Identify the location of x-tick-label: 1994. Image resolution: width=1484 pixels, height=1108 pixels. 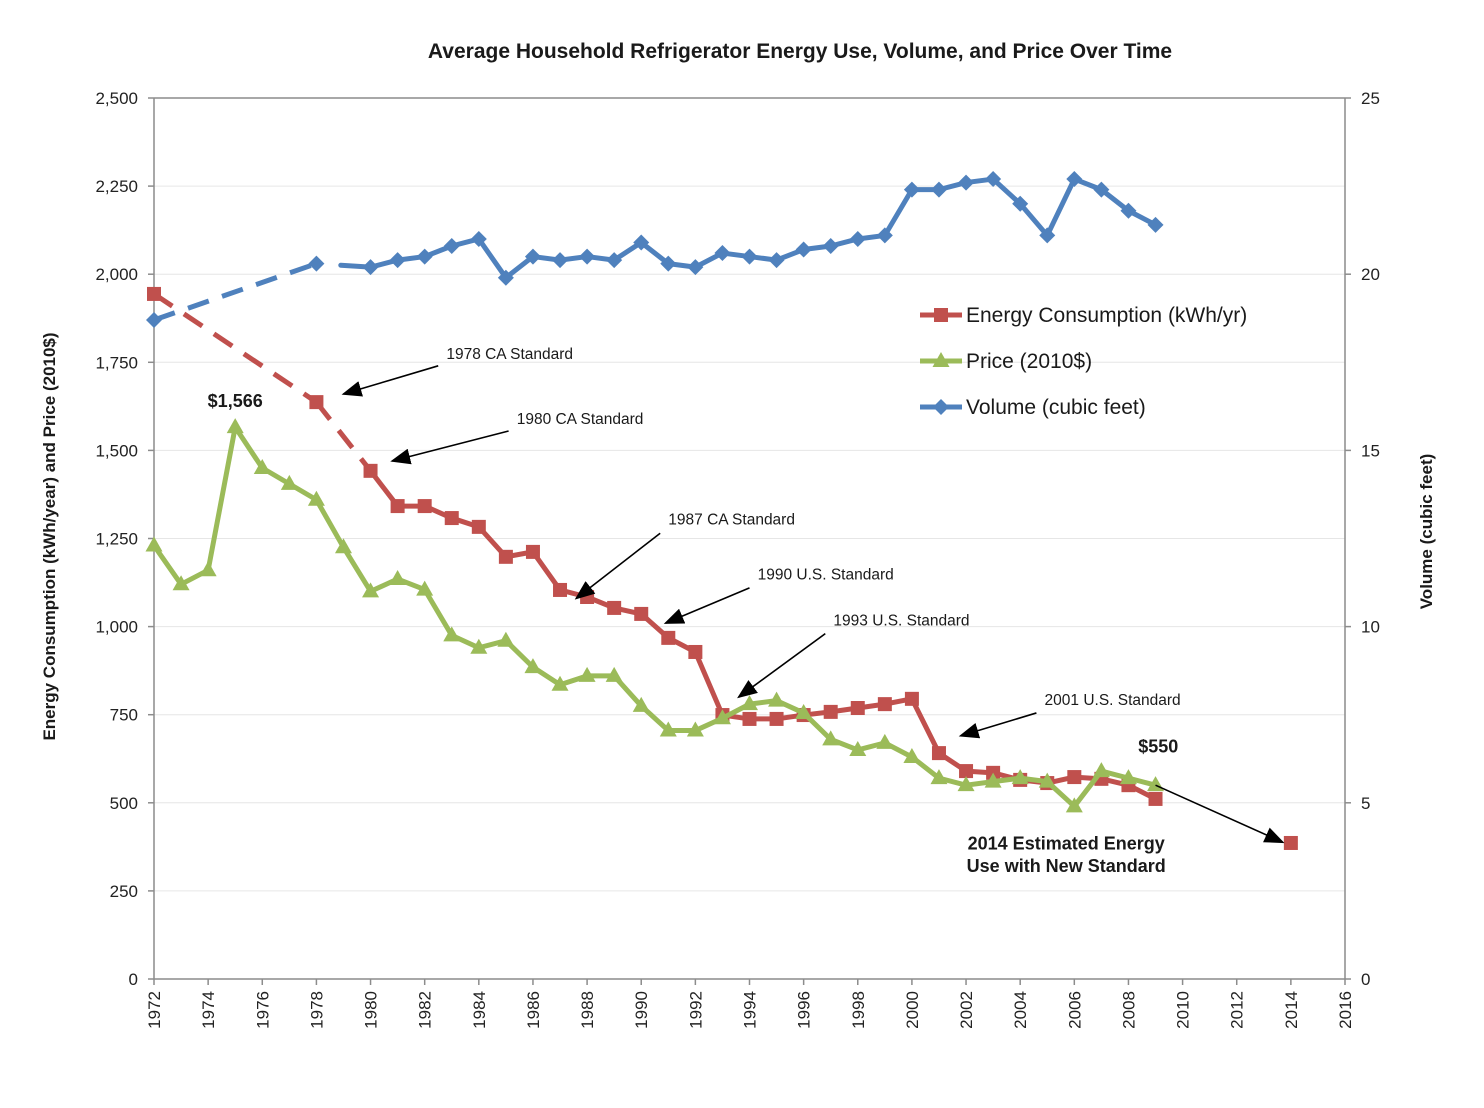
(750, 1010).